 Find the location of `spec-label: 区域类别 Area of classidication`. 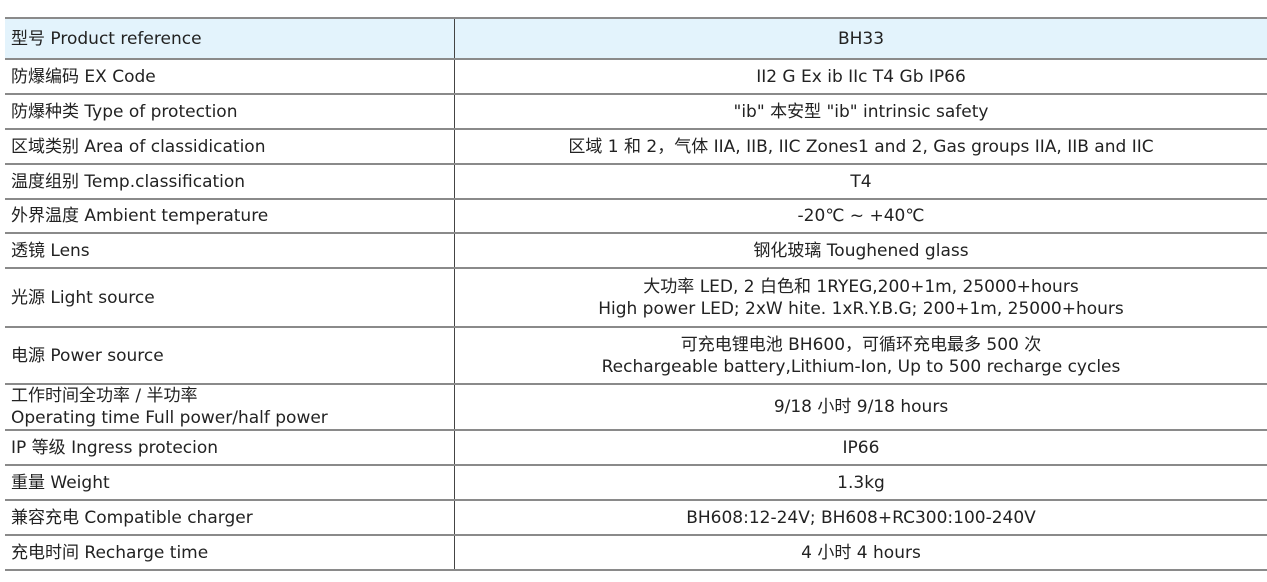

spec-label: 区域类别 Area of classidication is located at coordinates (230, 146).